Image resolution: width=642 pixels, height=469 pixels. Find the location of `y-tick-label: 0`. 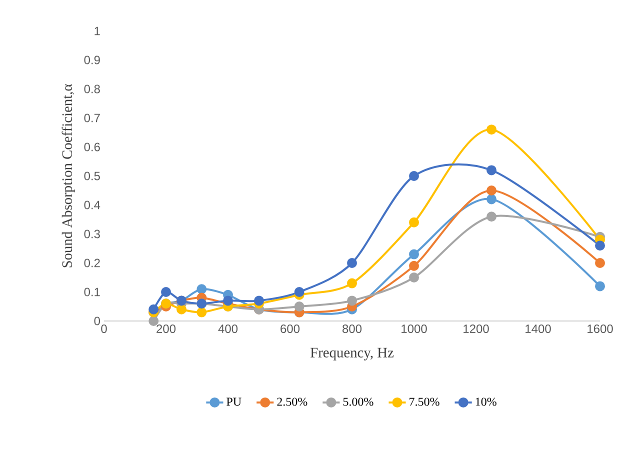

y-tick-label: 0 is located at coordinates (97, 321).